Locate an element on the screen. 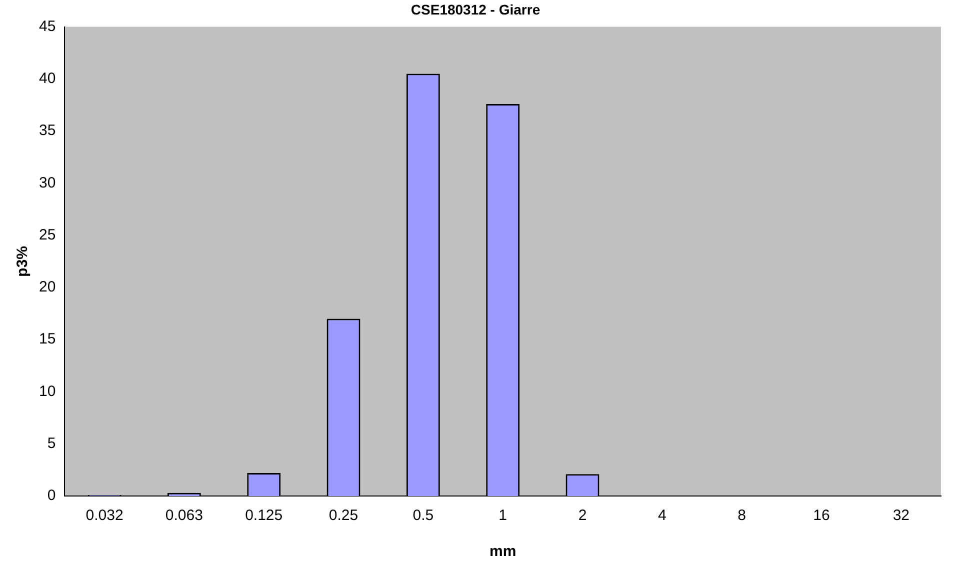 Image resolution: width=955 pixels, height=569 pixels. x-tick-label: 0.5 is located at coordinates (423, 515).